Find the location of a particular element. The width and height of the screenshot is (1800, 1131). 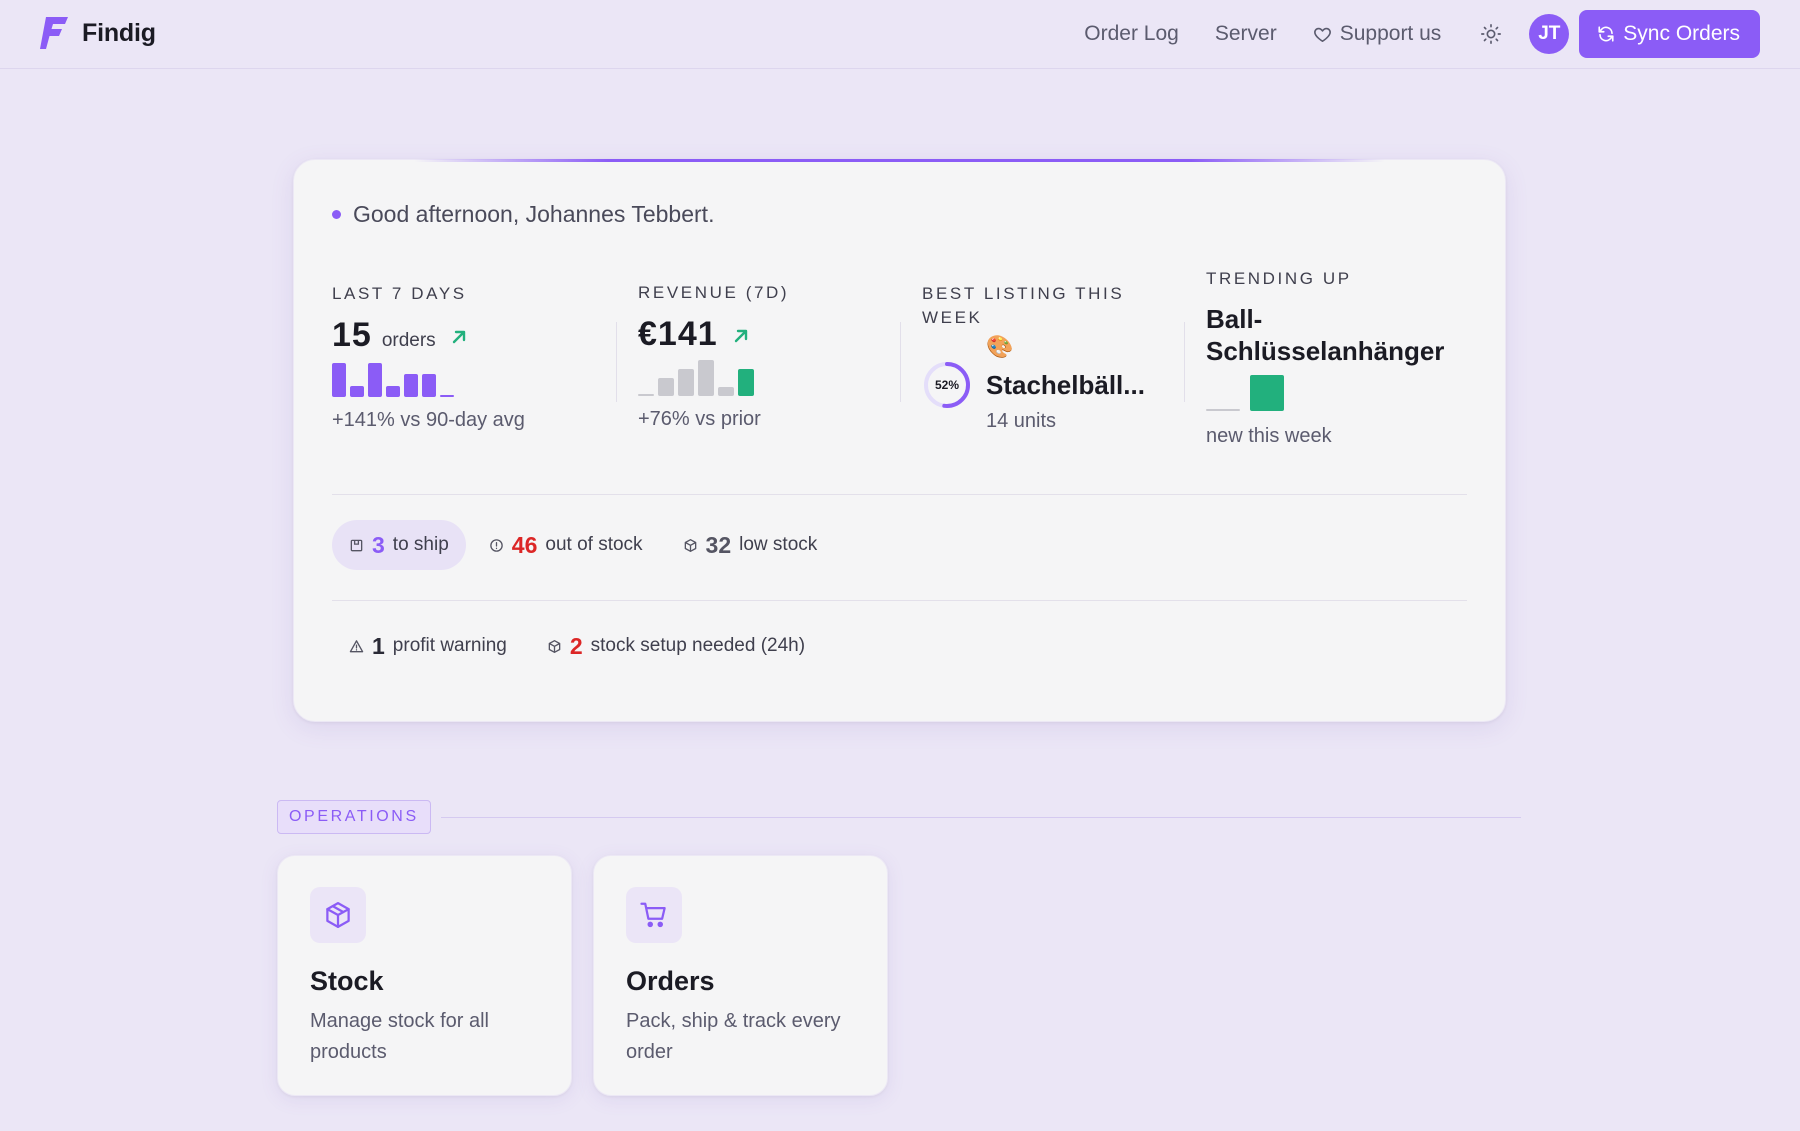

heart-icon is located at coordinates (1322, 34).